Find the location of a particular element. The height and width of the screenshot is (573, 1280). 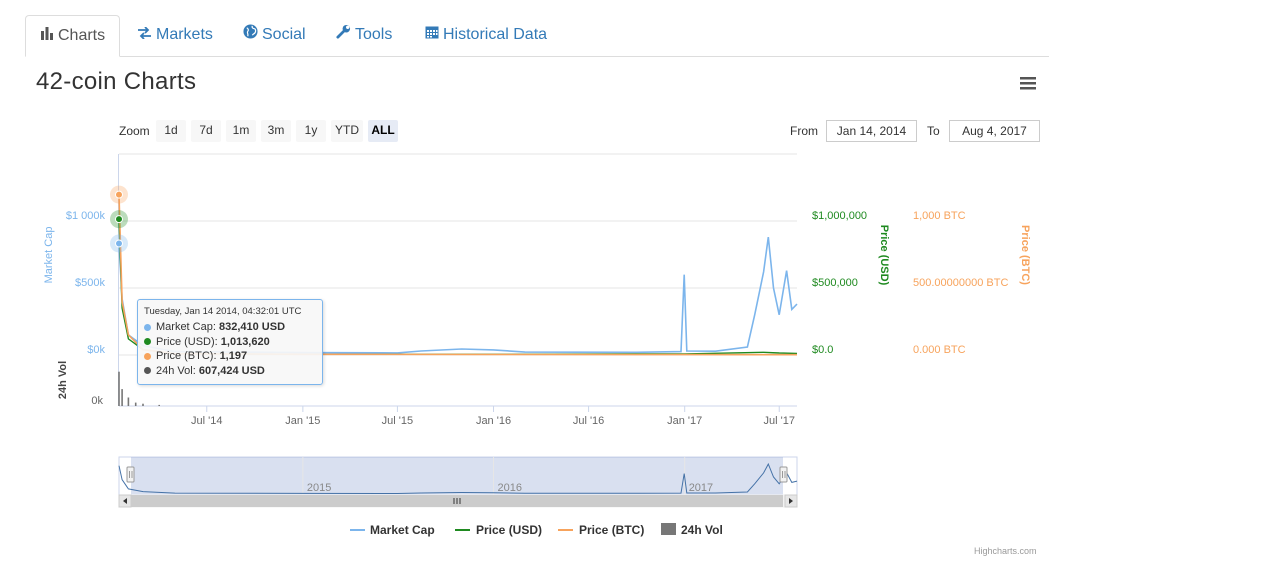

price-usd-marker is located at coordinates (119, 219).